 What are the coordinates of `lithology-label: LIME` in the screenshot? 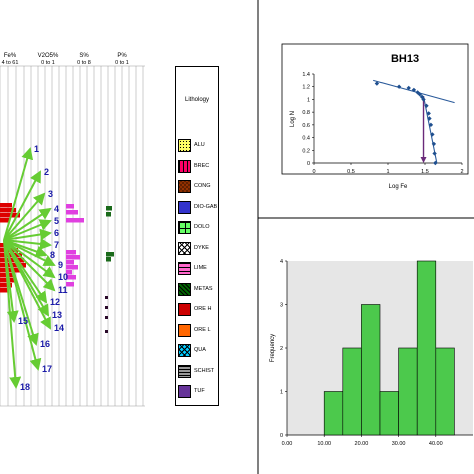 It's located at (200, 268).